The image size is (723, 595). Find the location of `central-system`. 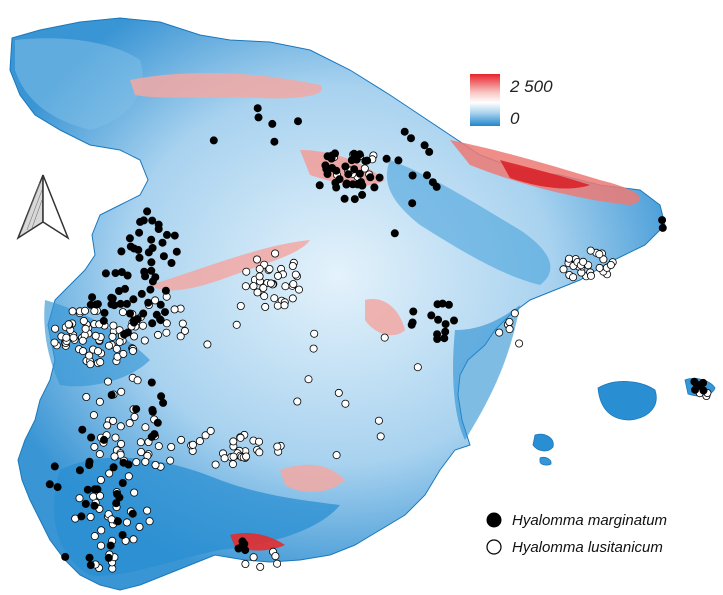

central-system is located at coordinates (230, 265).